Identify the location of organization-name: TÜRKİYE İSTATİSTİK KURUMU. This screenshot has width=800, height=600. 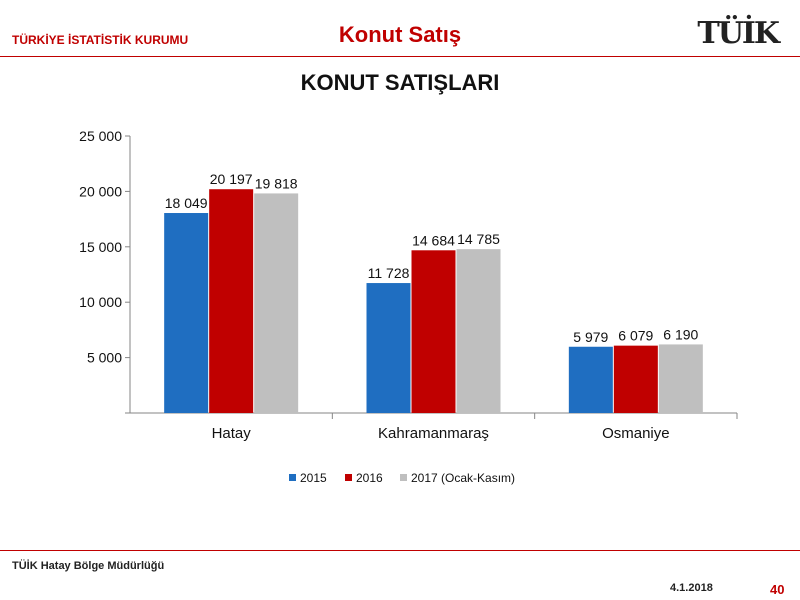
(100, 40).